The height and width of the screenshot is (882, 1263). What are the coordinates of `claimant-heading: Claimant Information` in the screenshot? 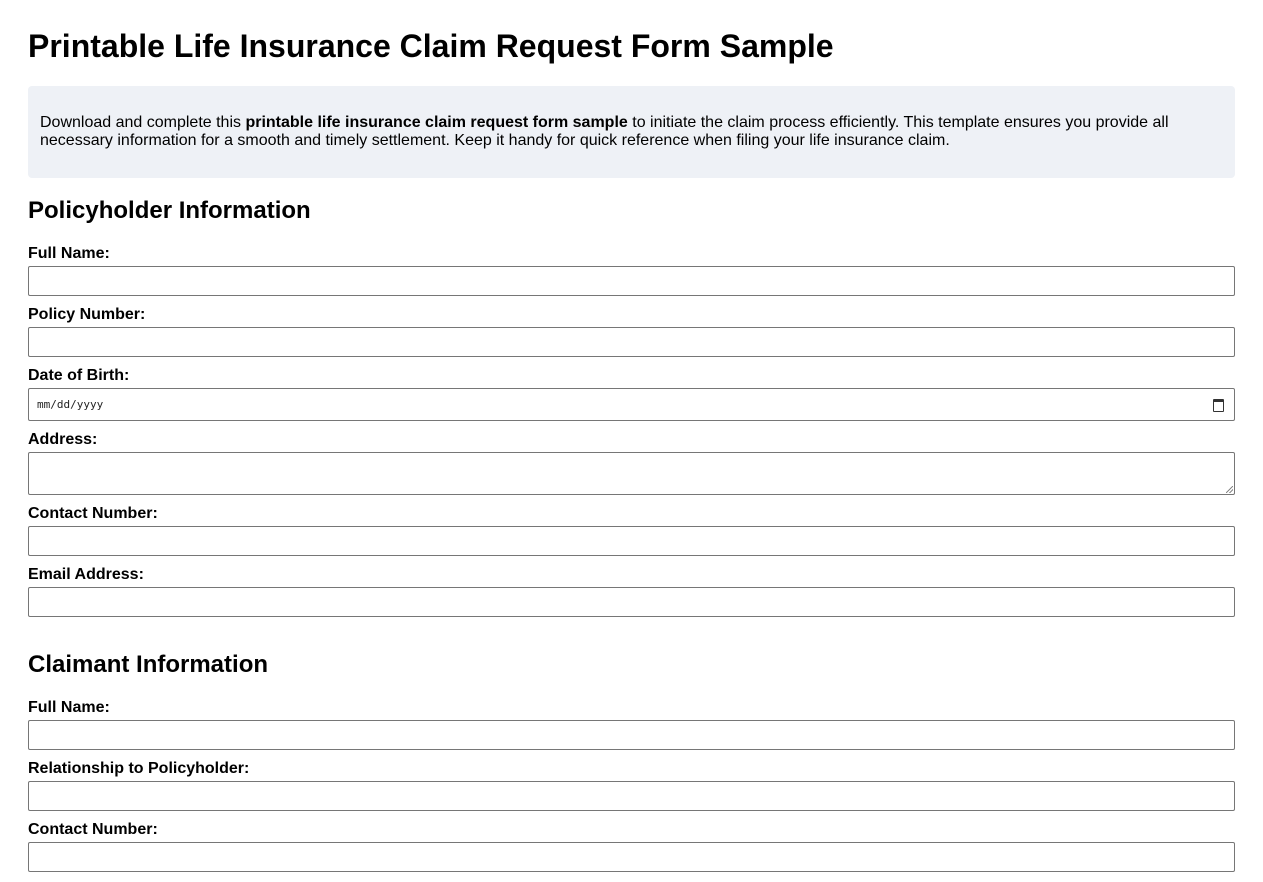 It's located at (148, 664).